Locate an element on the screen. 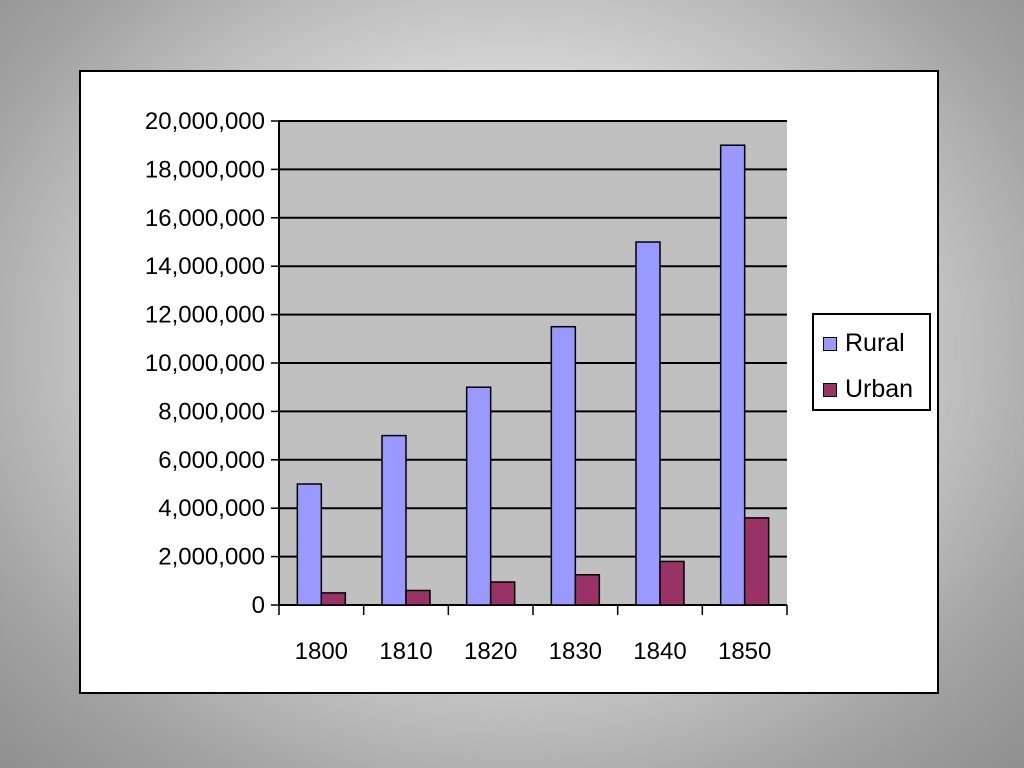 Image resolution: width=1024 pixels, height=768 pixels. y-tick-label: 6,000,000 is located at coordinates (211, 460).